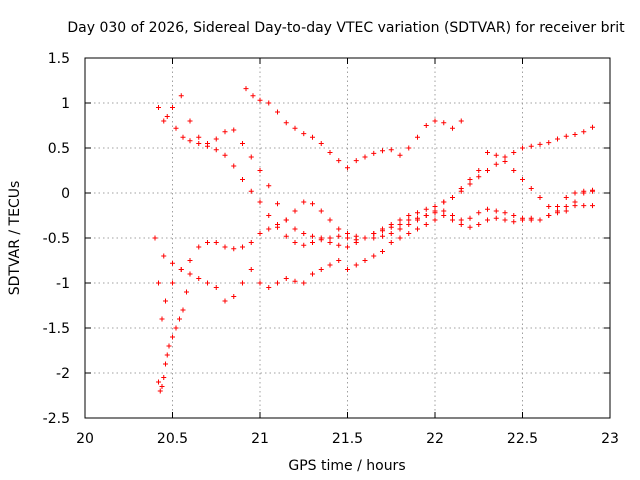 The height and width of the screenshot is (480, 640). Describe the element at coordinates (172, 341) in the screenshot. I see `series-track-f` at that location.